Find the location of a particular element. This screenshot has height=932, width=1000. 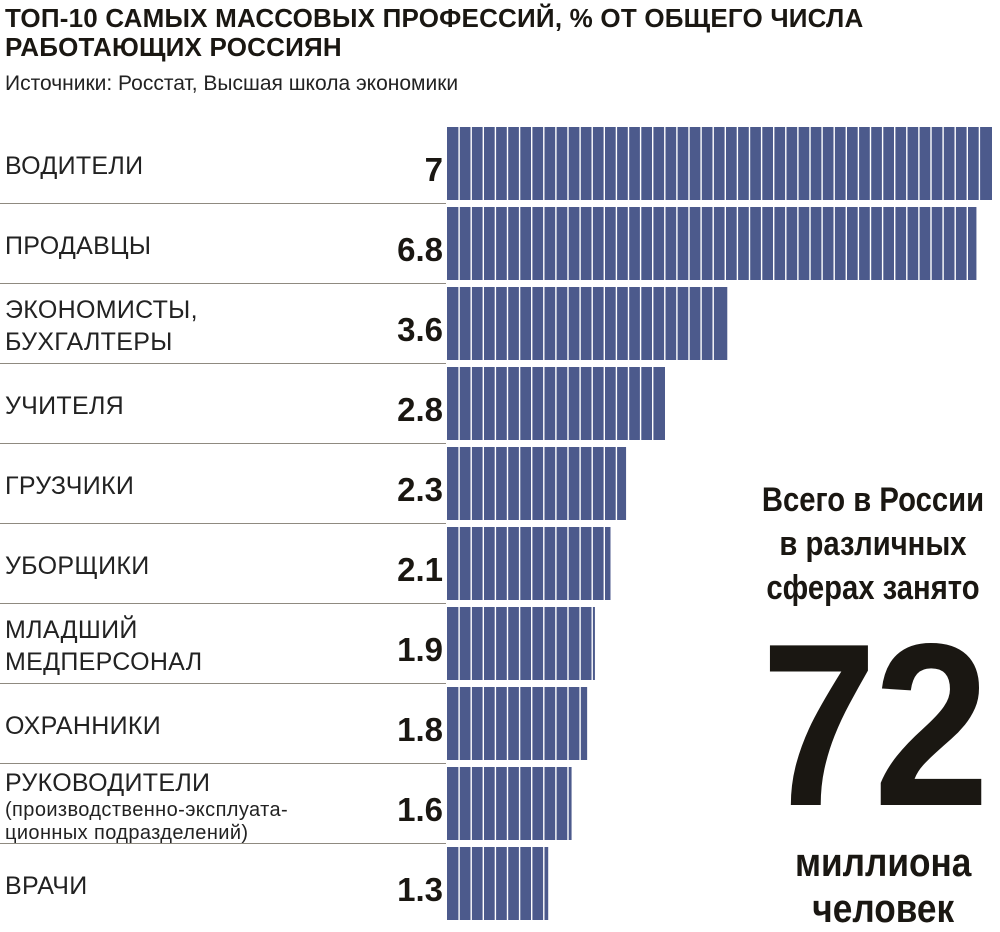

total-caption: Всего в России в различных сферах занято is located at coordinates (872, 544).